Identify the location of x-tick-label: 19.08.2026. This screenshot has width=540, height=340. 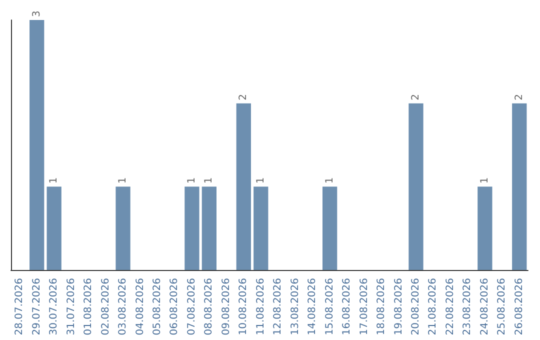
(398, 307).